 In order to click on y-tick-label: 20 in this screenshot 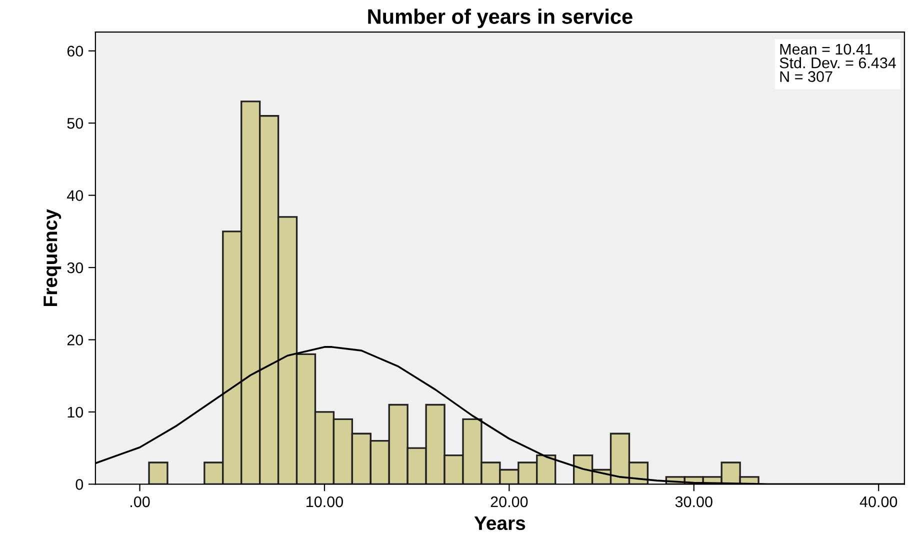, I will do `click(75, 340)`.